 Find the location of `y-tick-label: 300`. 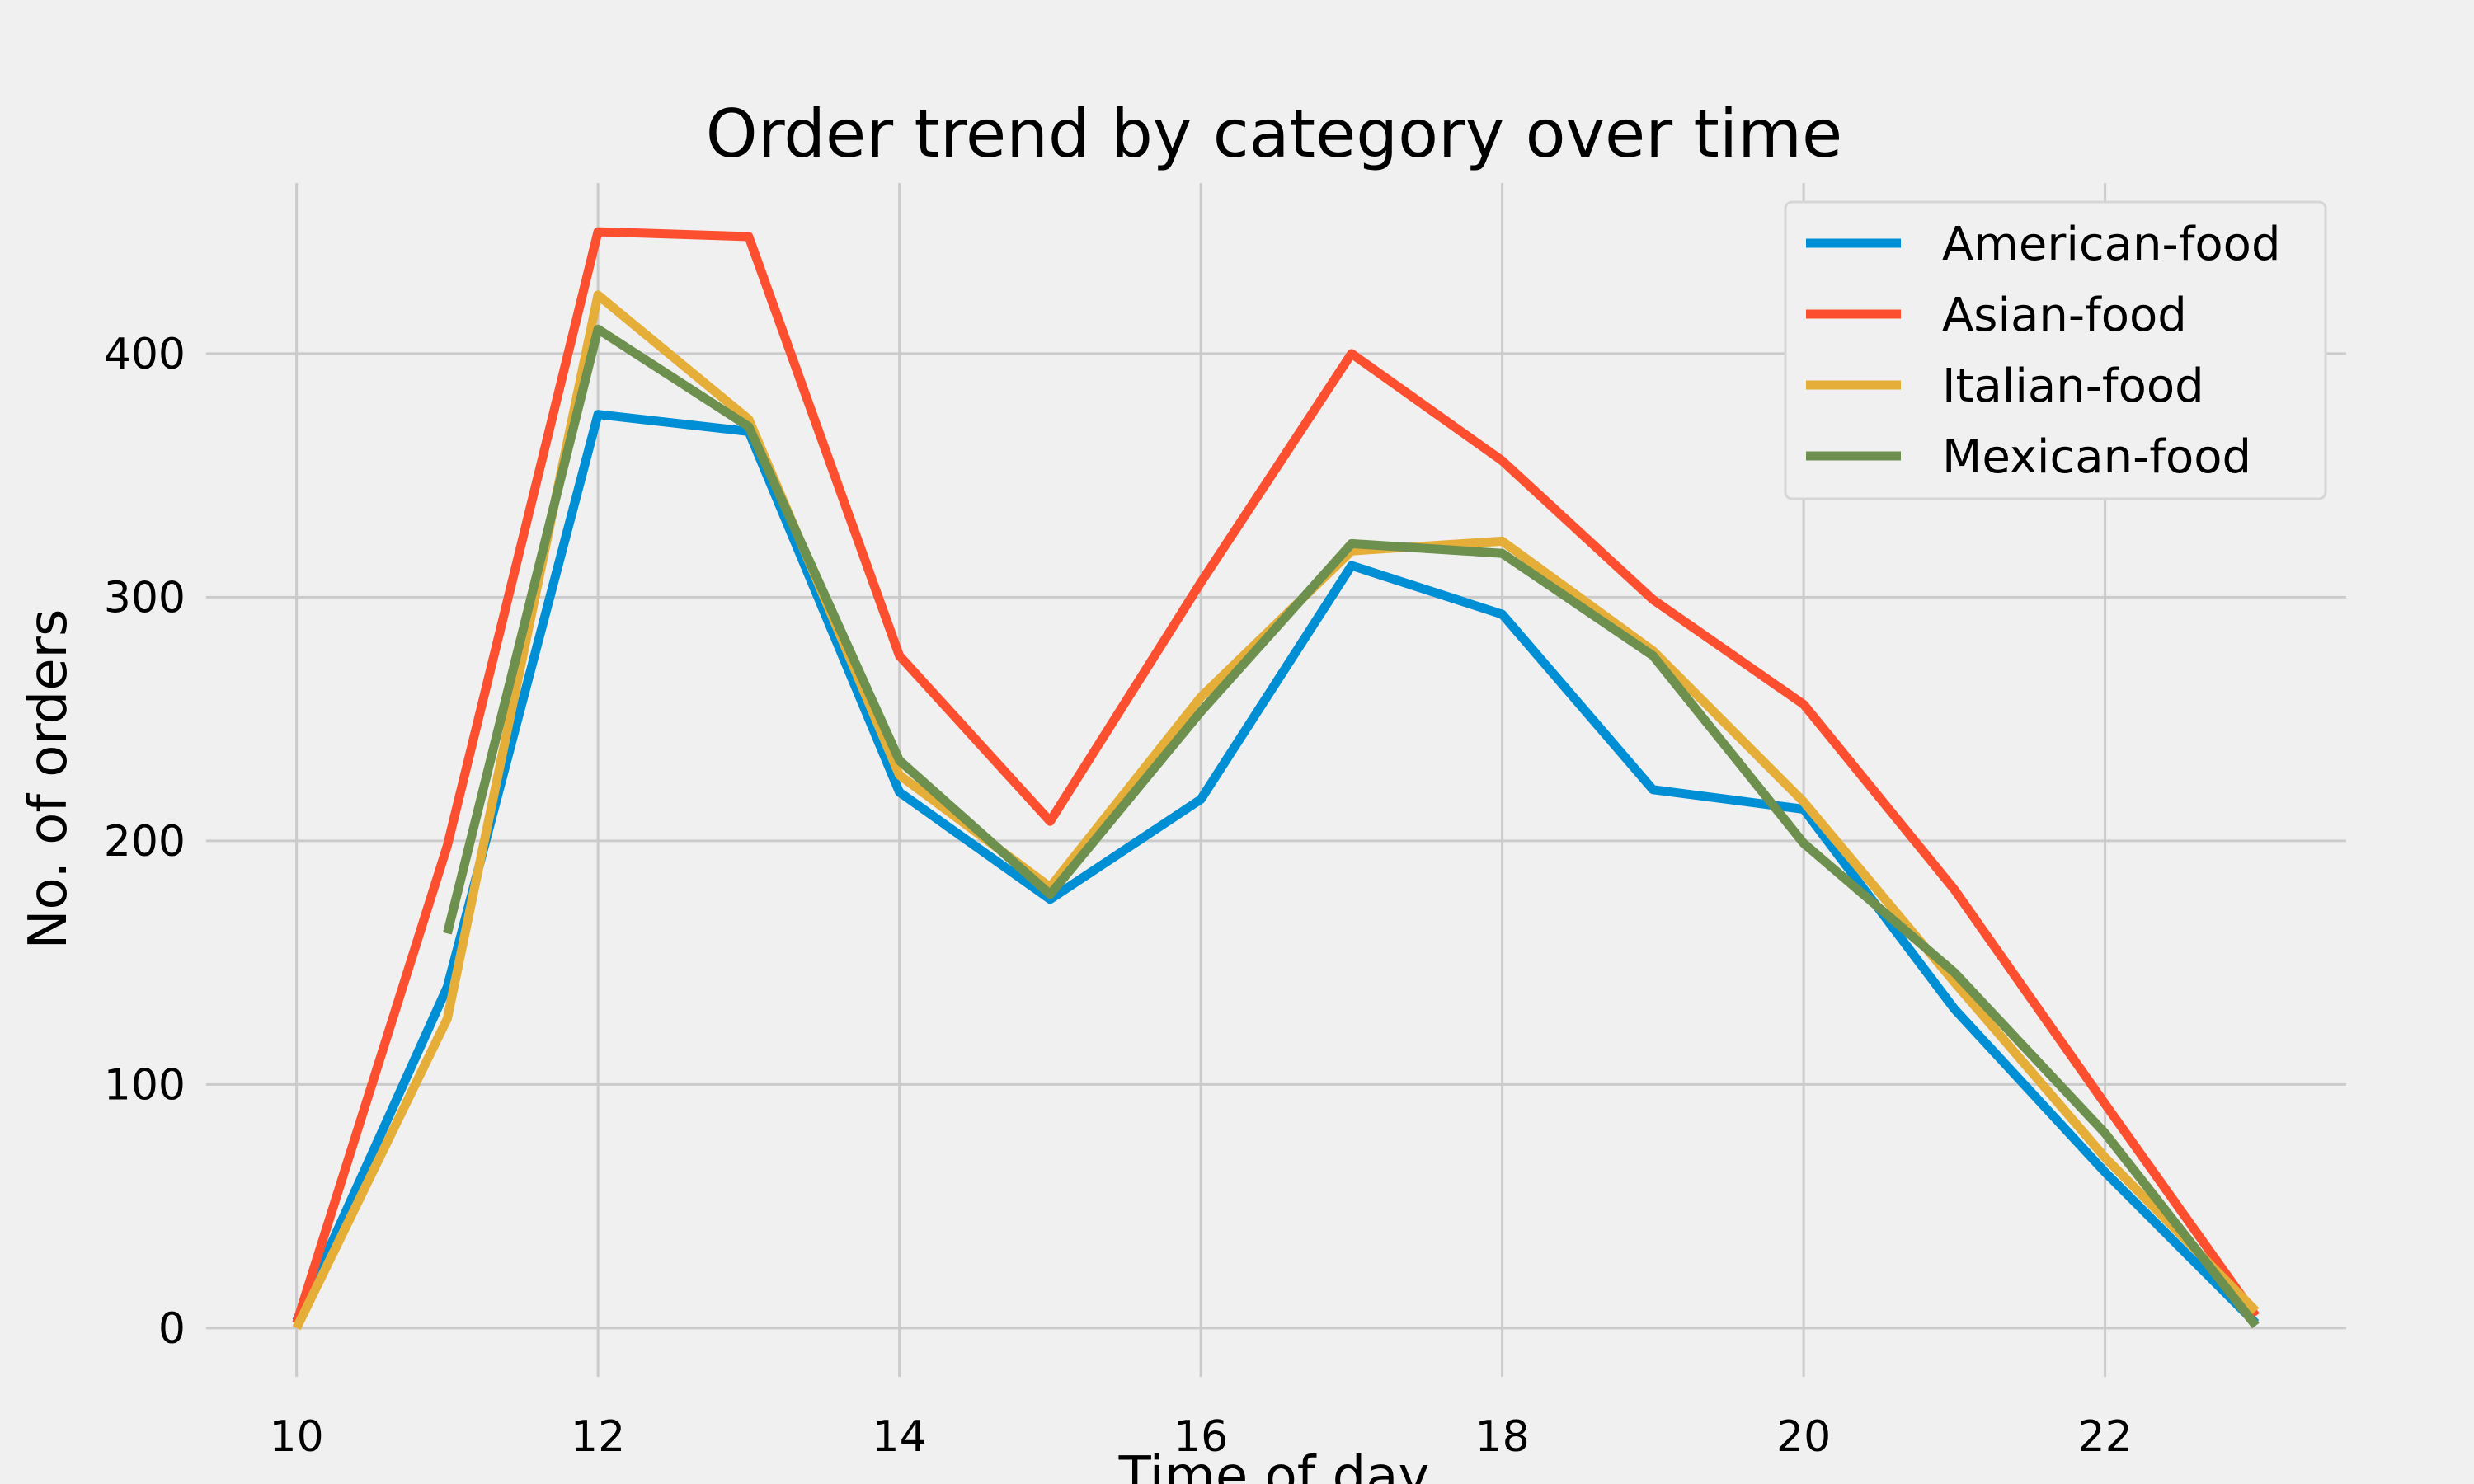

y-tick-label: 300 is located at coordinates (145, 597).